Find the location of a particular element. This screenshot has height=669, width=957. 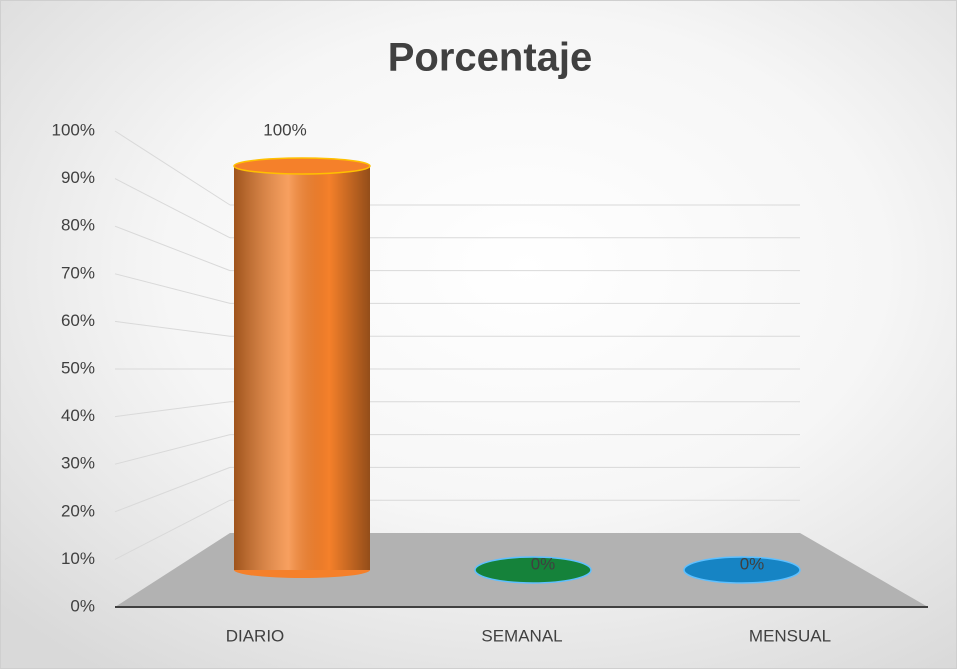

y-tick-label: 30% is located at coordinates (78, 463).